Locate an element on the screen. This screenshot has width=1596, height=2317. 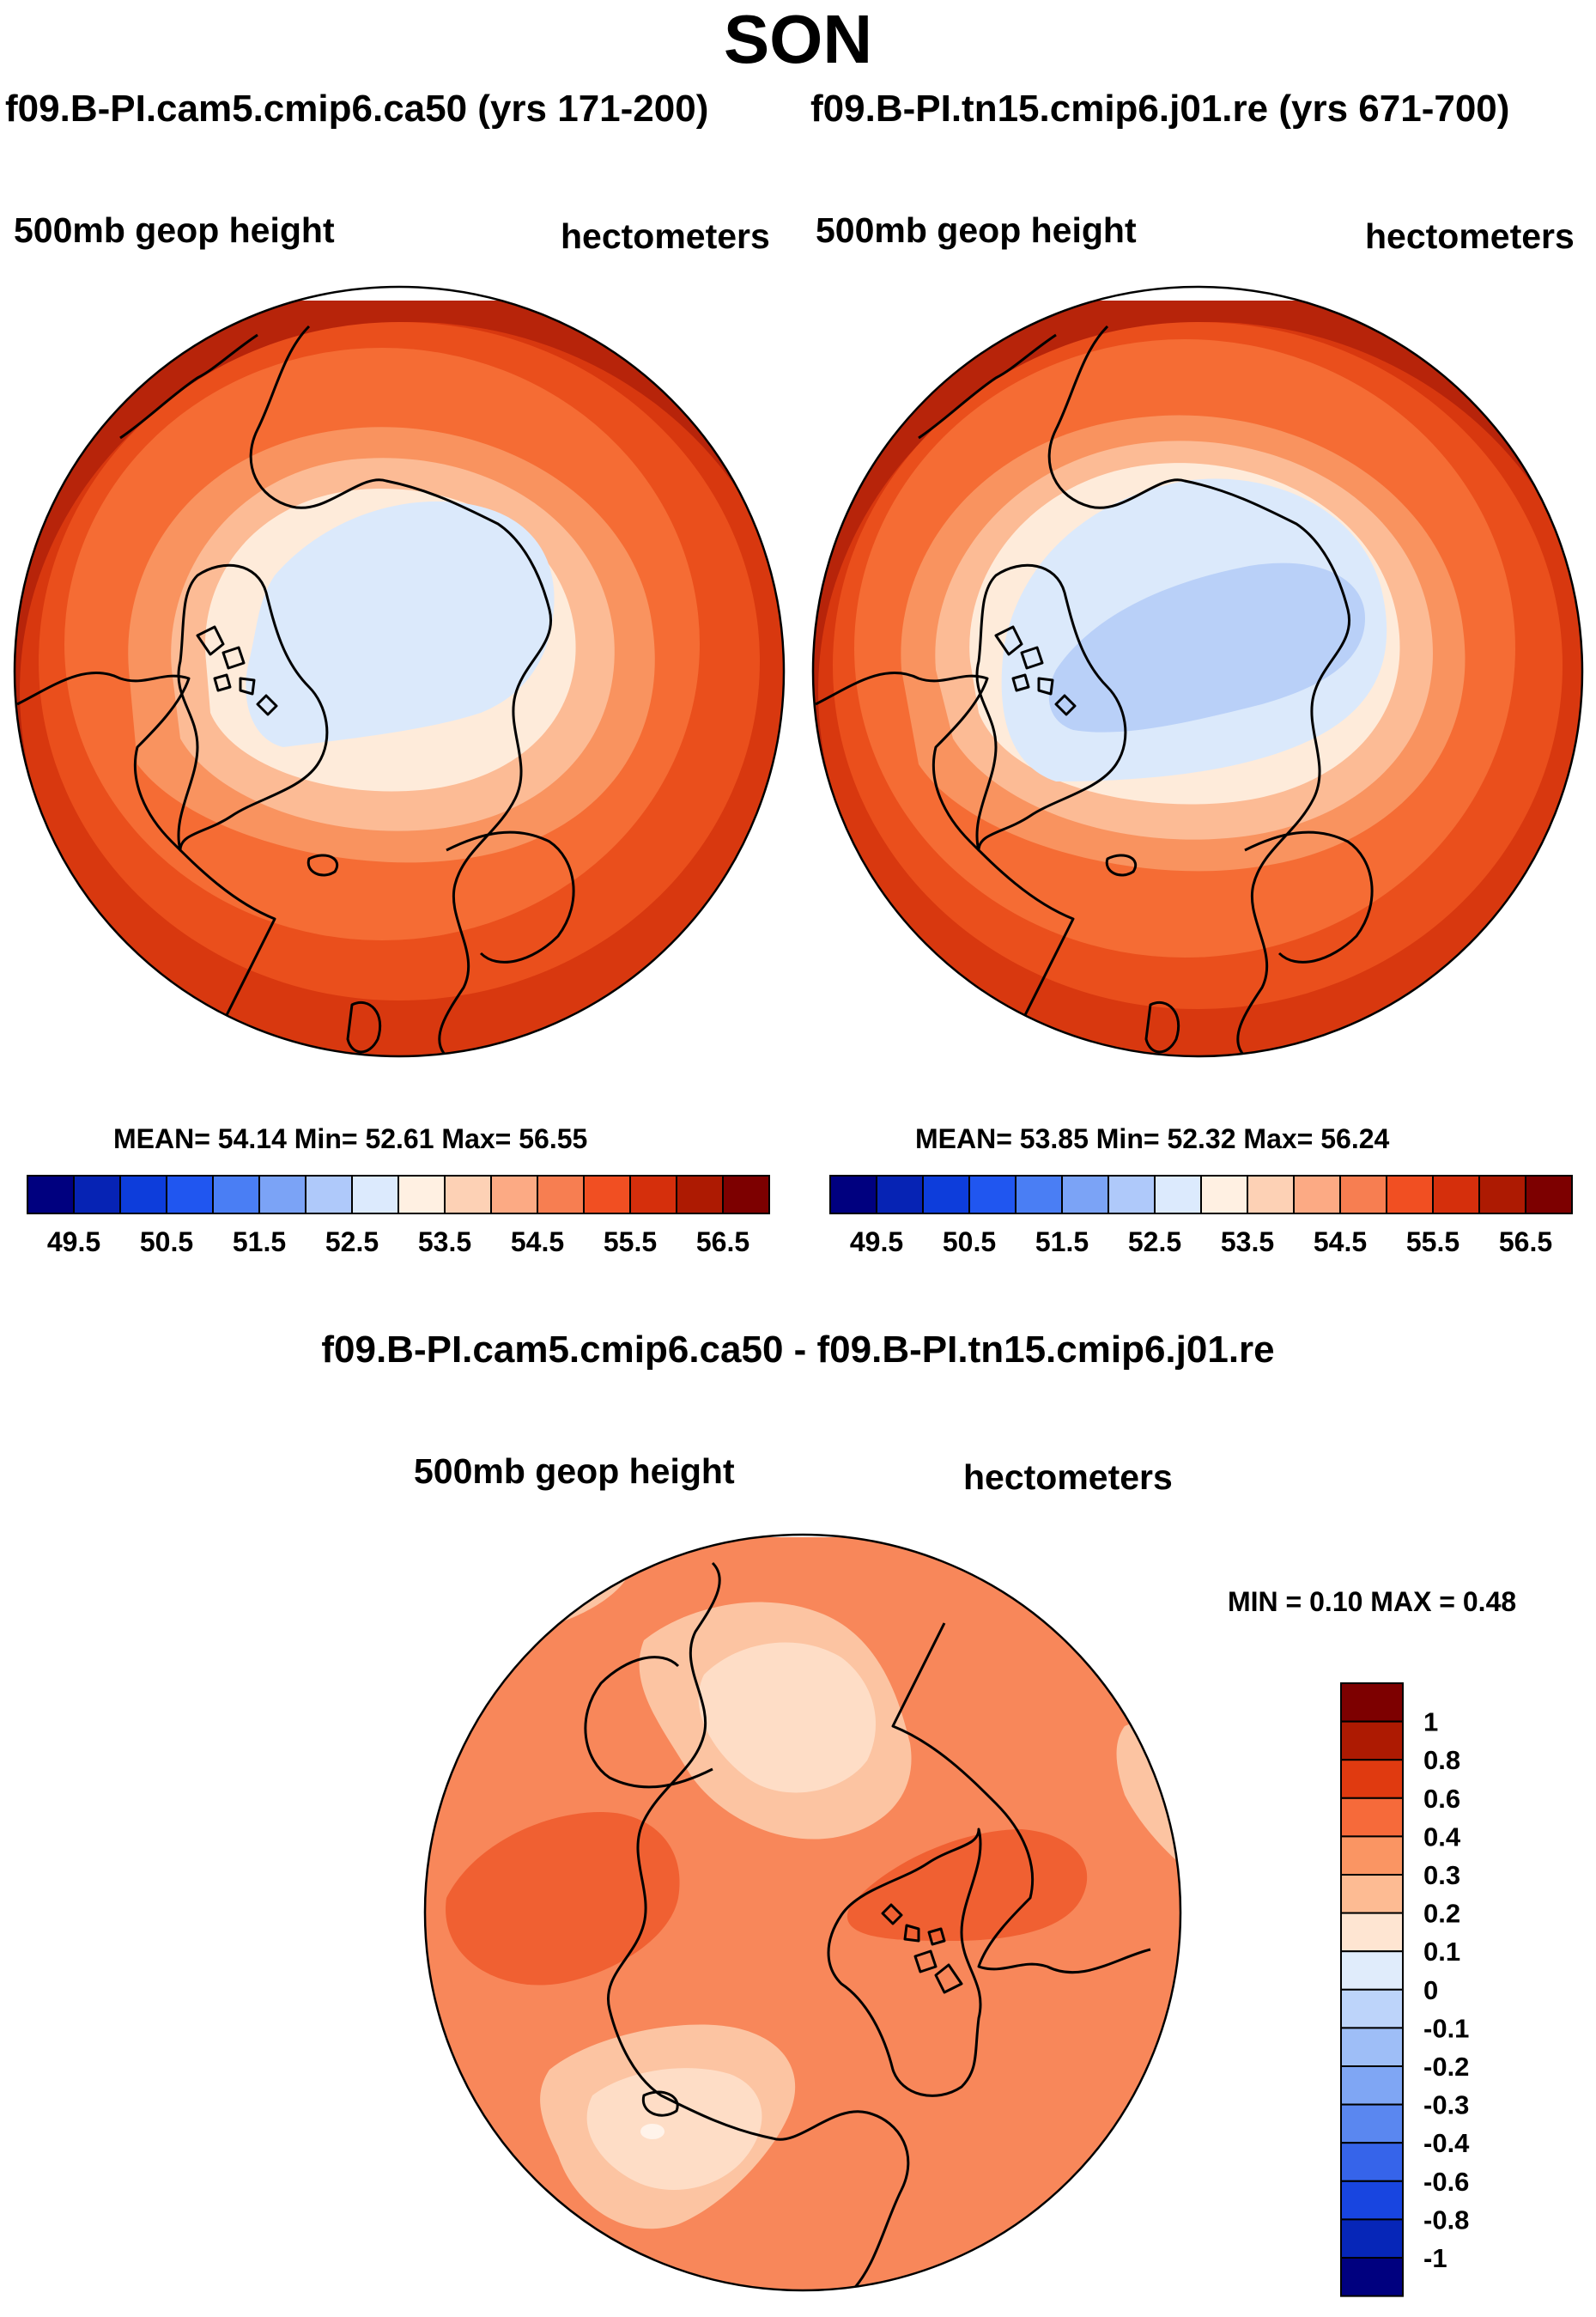
colorbar-tick-label: -1 is located at coordinates (1435, 2258).